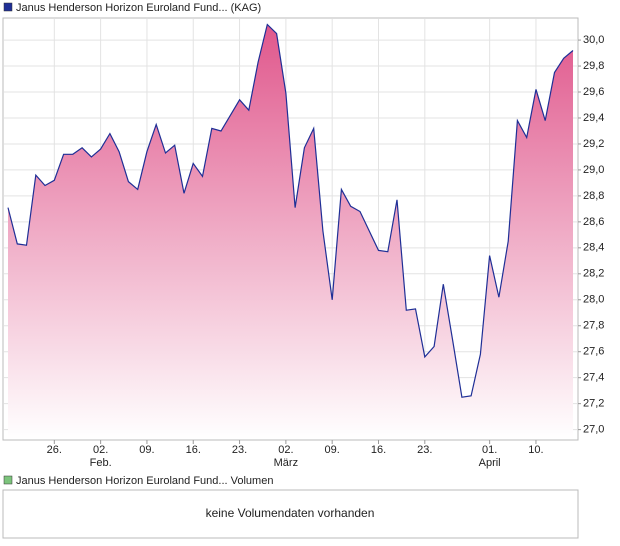  I want to click on y-tick-label: 29,2, so click(593, 144).